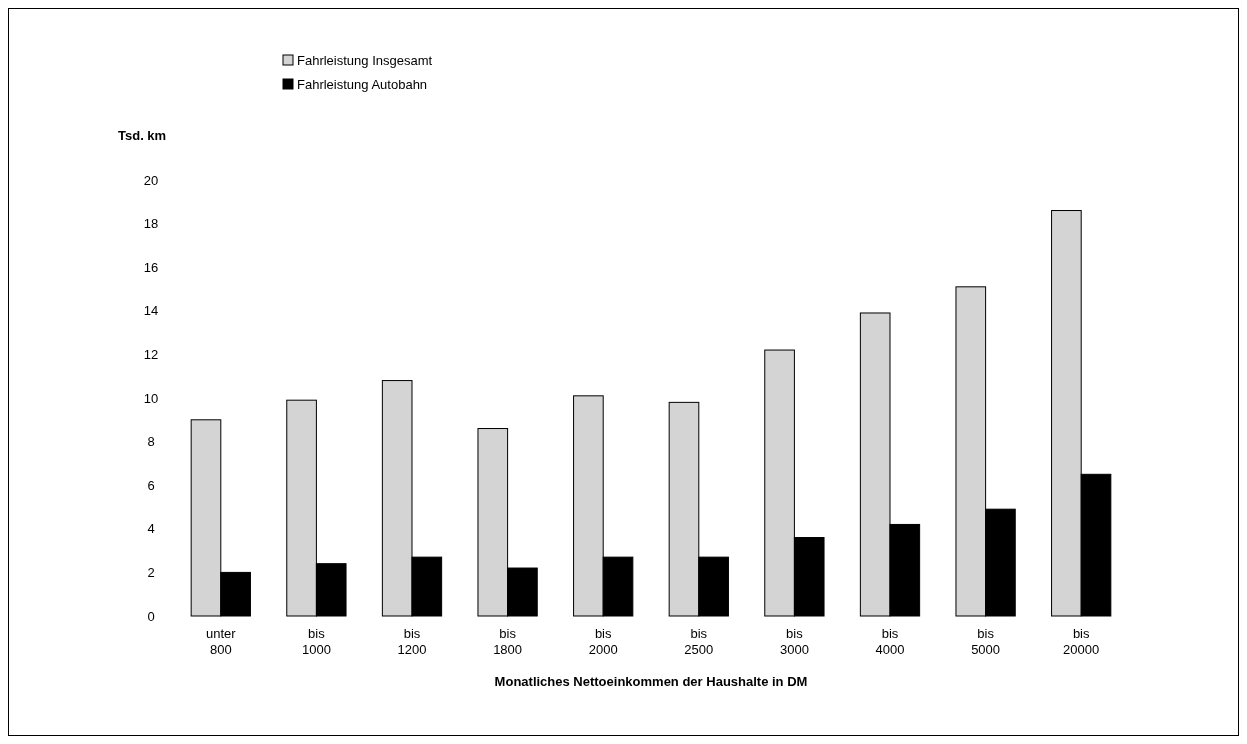  I want to click on y-tick-label: 14, so click(151, 311).